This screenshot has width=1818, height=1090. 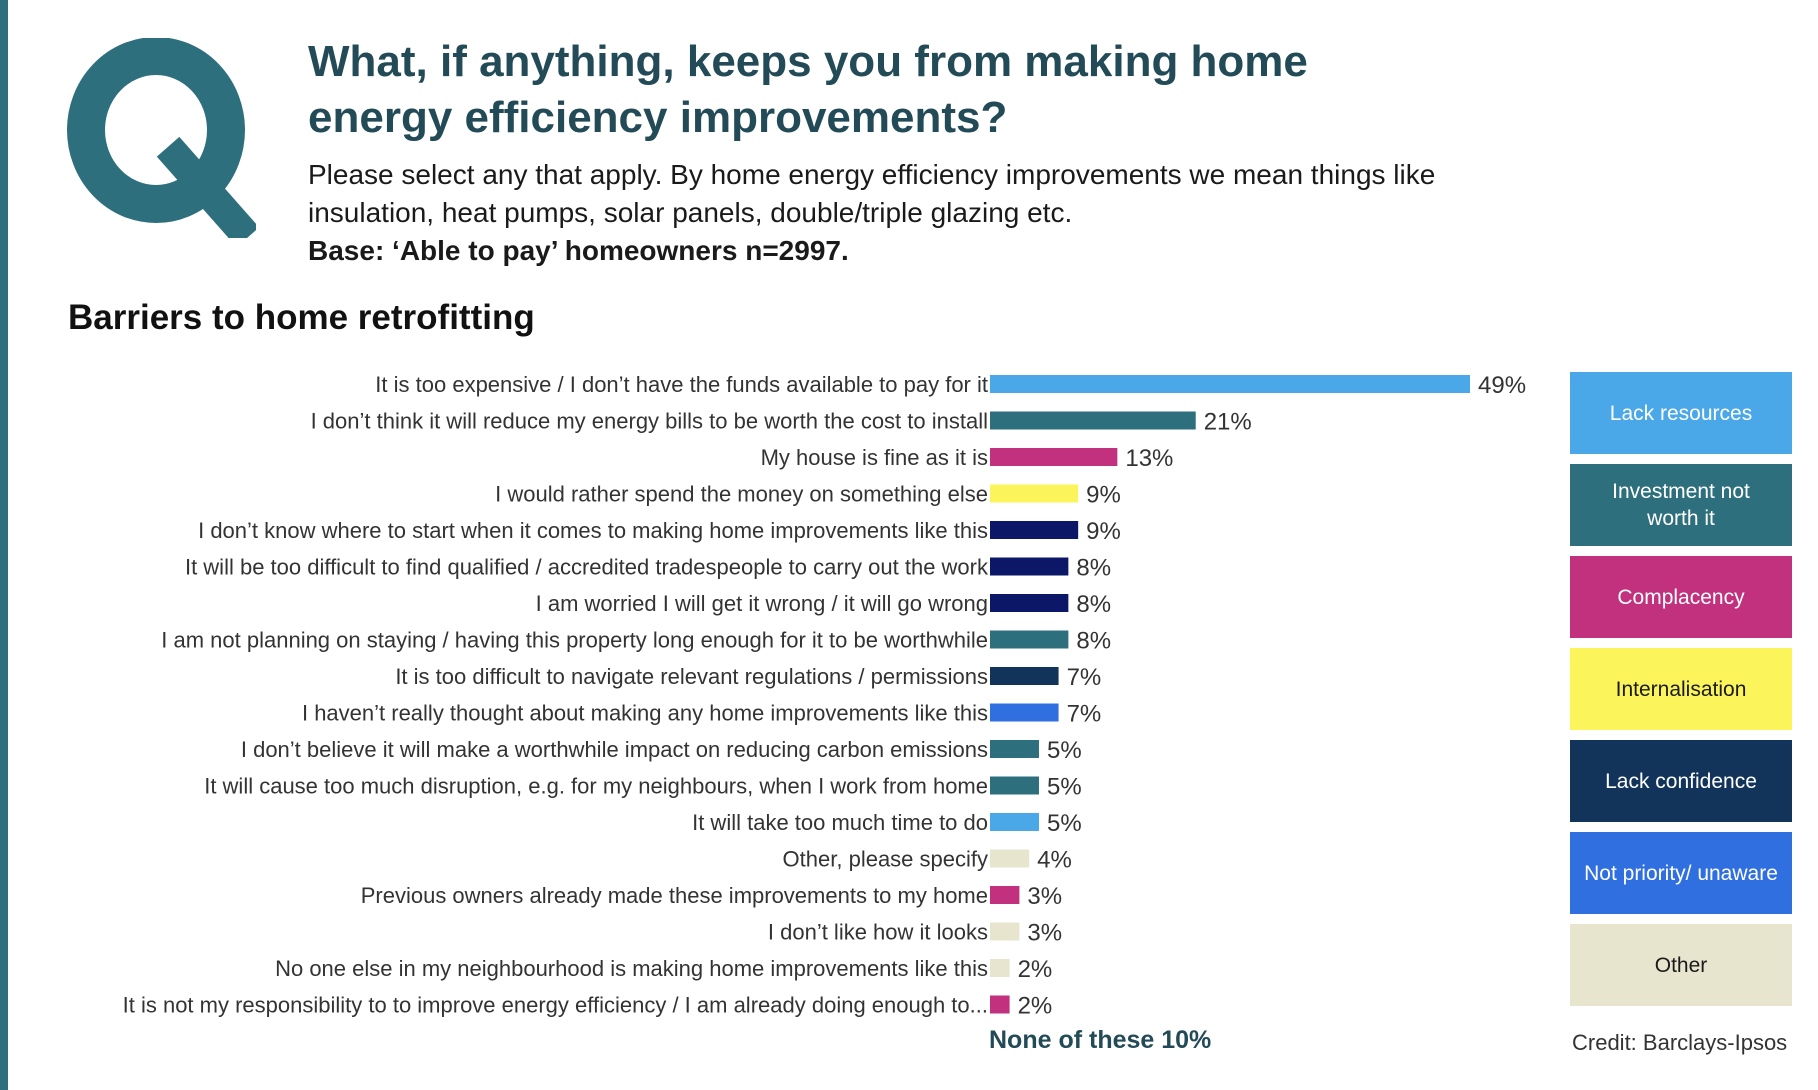 I want to click on q-logo-icon, so click(x=161, y=138).